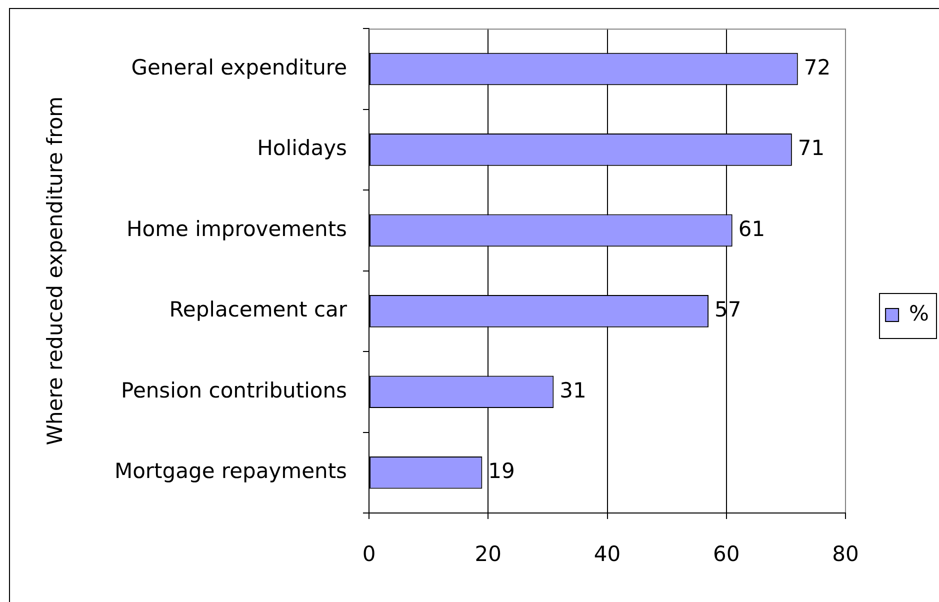 The height and width of the screenshot is (602, 939). What do you see at coordinates (573, 390) in the screenshot?
I see `data-label: 31` at bounding box center [573, 390].